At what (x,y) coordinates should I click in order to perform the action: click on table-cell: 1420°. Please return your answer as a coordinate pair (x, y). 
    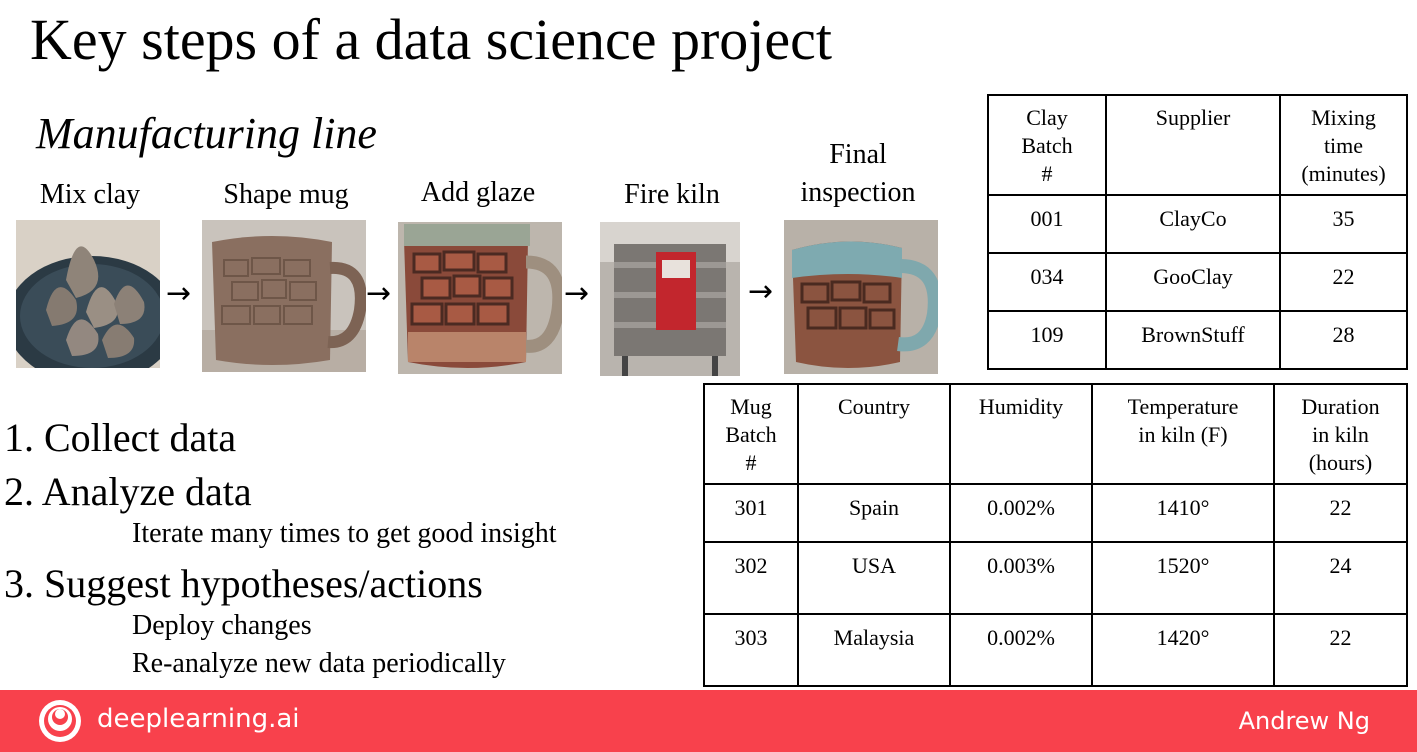
    Looking at the image, I should click on (1183, 650).